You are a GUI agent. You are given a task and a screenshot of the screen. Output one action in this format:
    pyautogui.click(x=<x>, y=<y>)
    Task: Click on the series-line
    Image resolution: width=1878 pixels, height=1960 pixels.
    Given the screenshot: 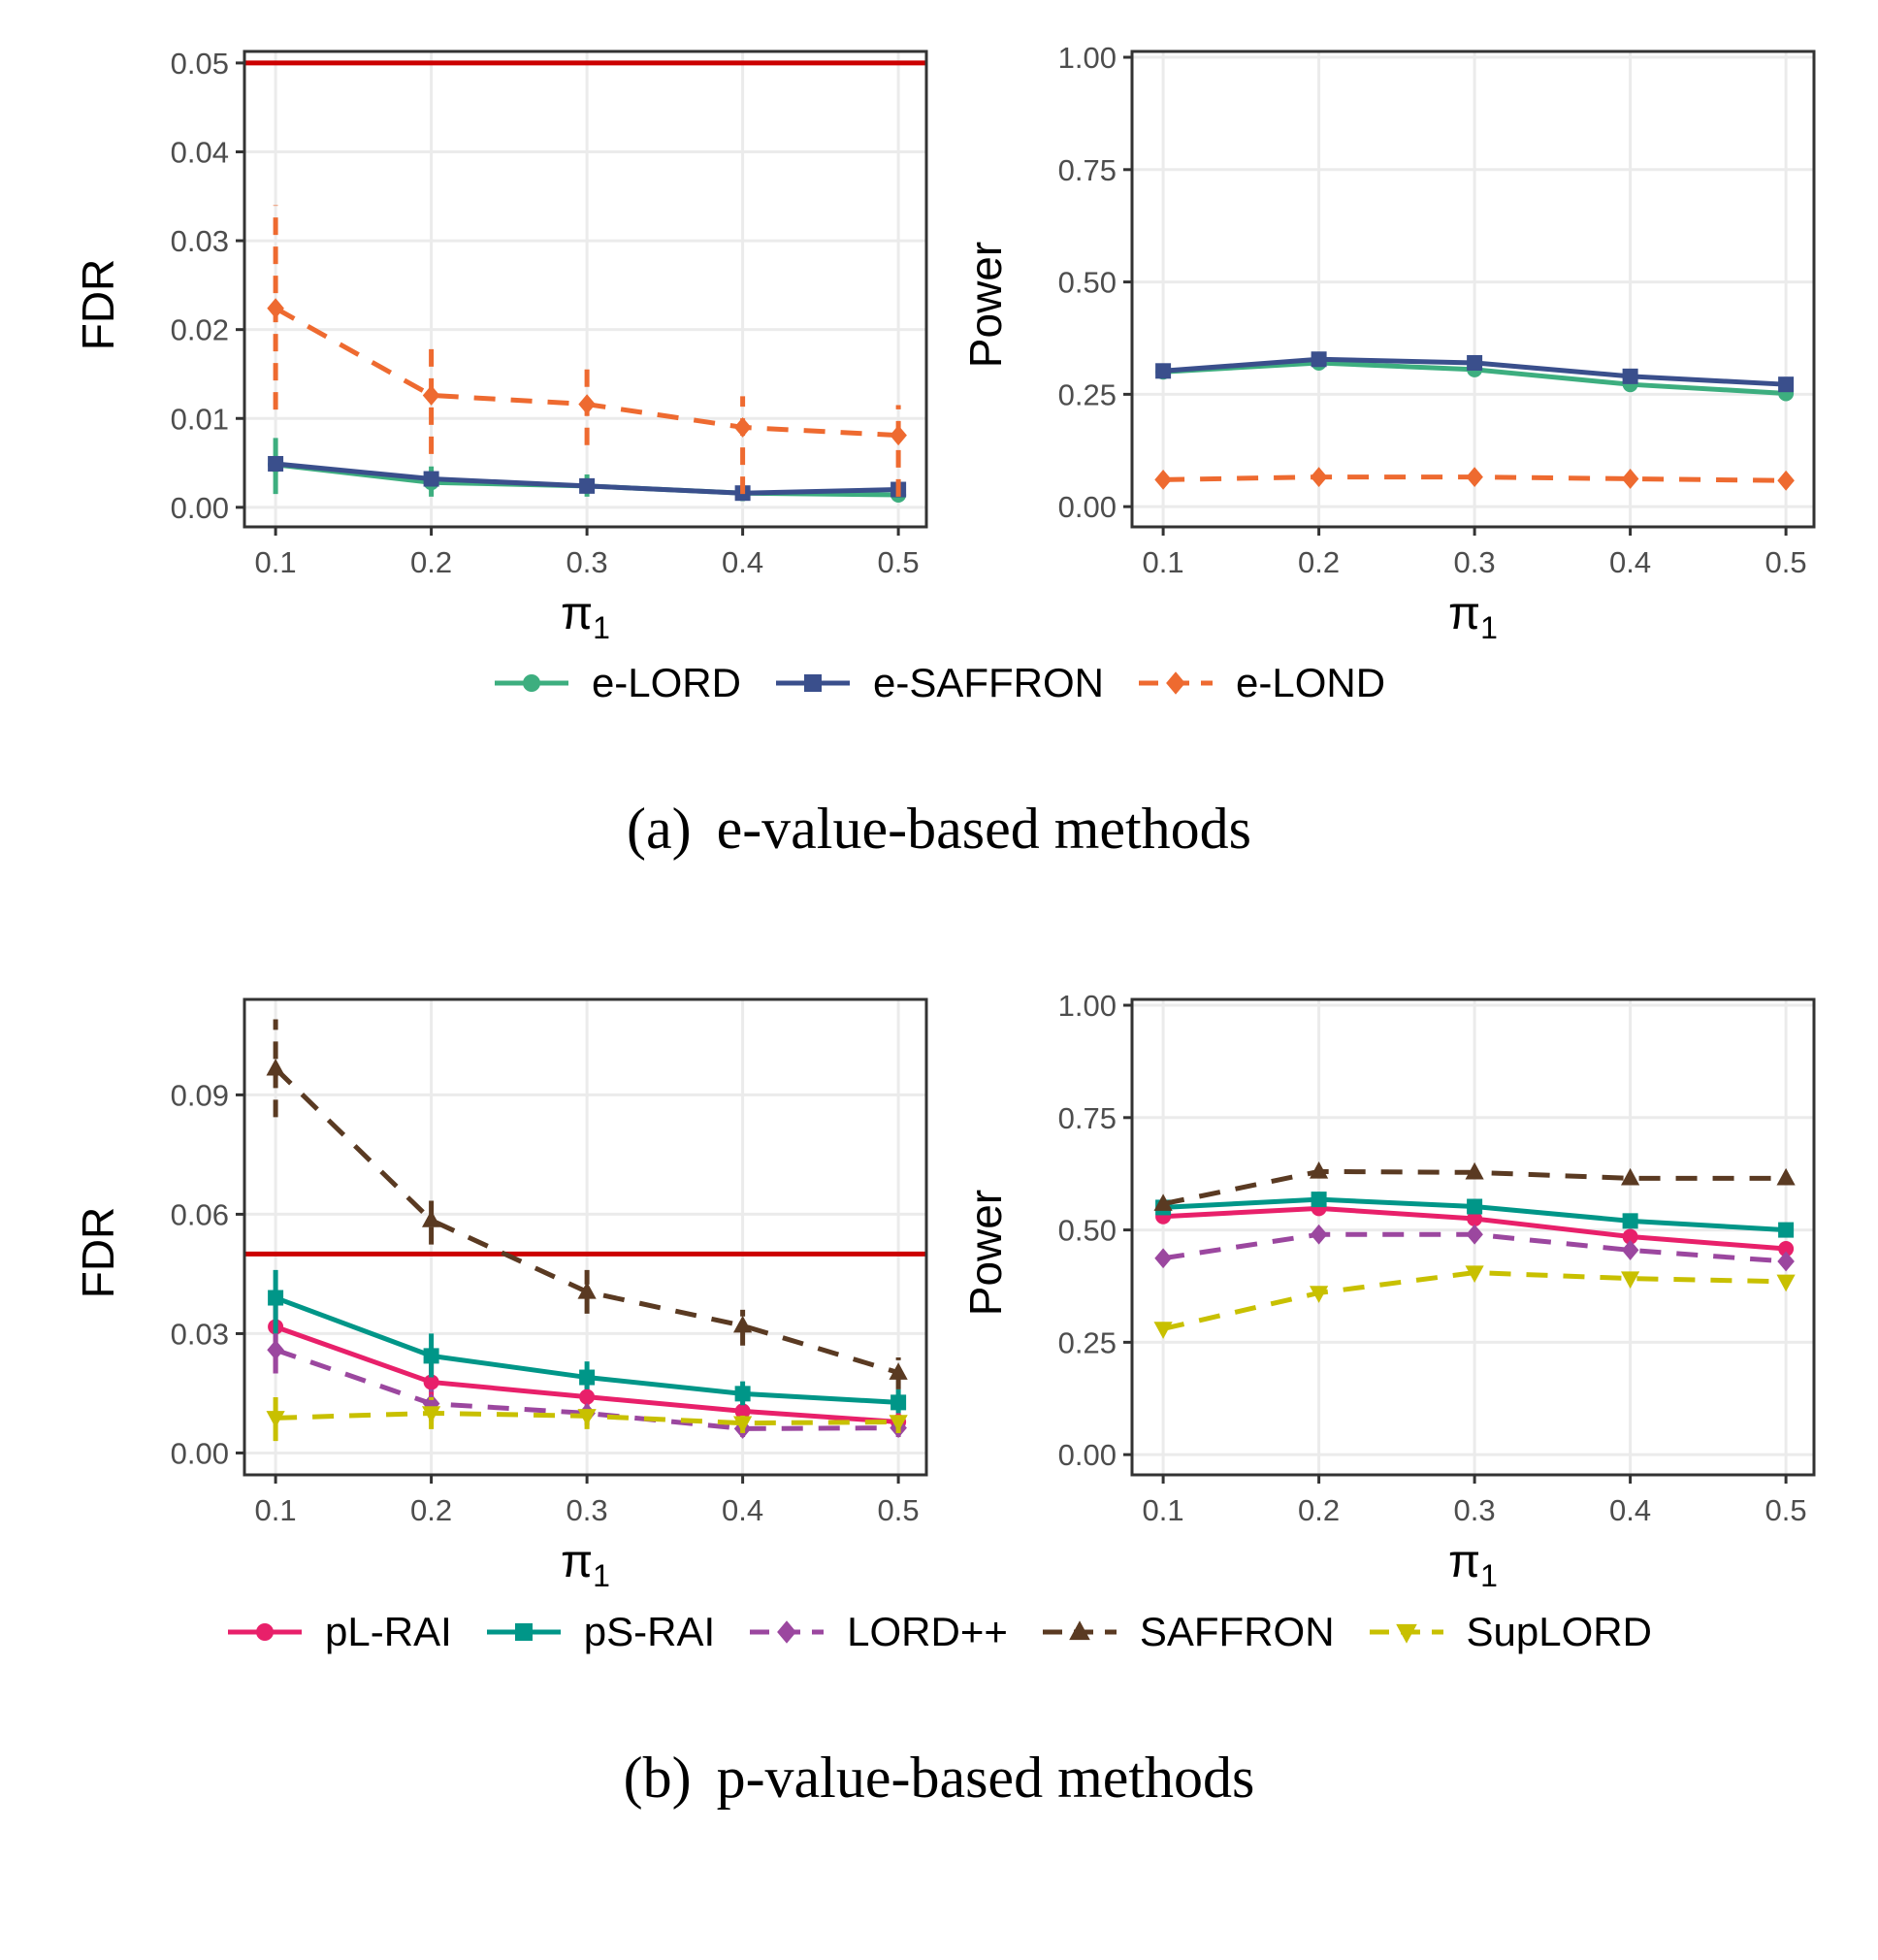 What is the action you would take?
    pyautogui.click(x=587, y=1389)
    